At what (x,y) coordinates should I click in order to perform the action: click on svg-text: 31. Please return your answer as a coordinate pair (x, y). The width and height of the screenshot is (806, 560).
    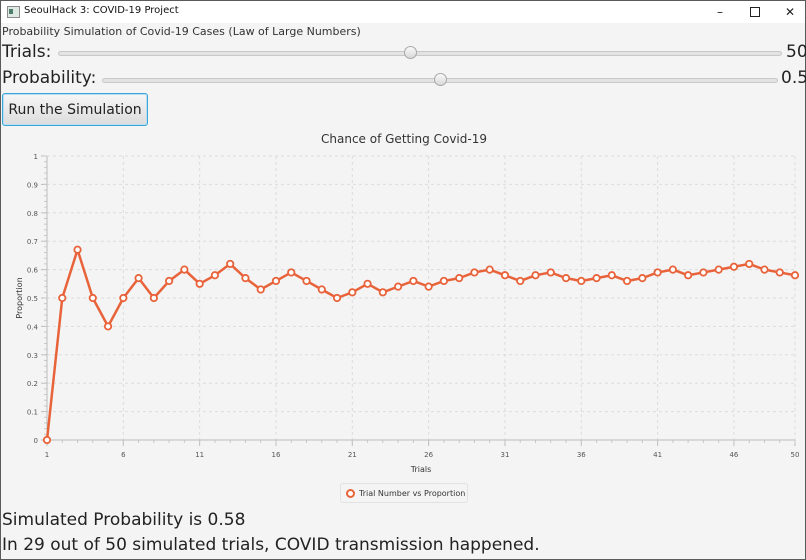
    Looking at the image, I should click on (504, 455).